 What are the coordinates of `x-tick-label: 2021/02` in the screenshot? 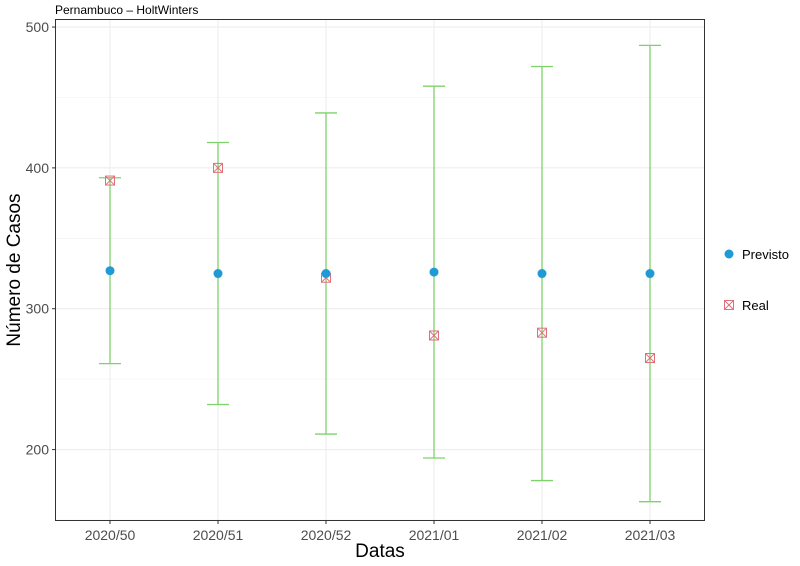 It's located at (542, 535).